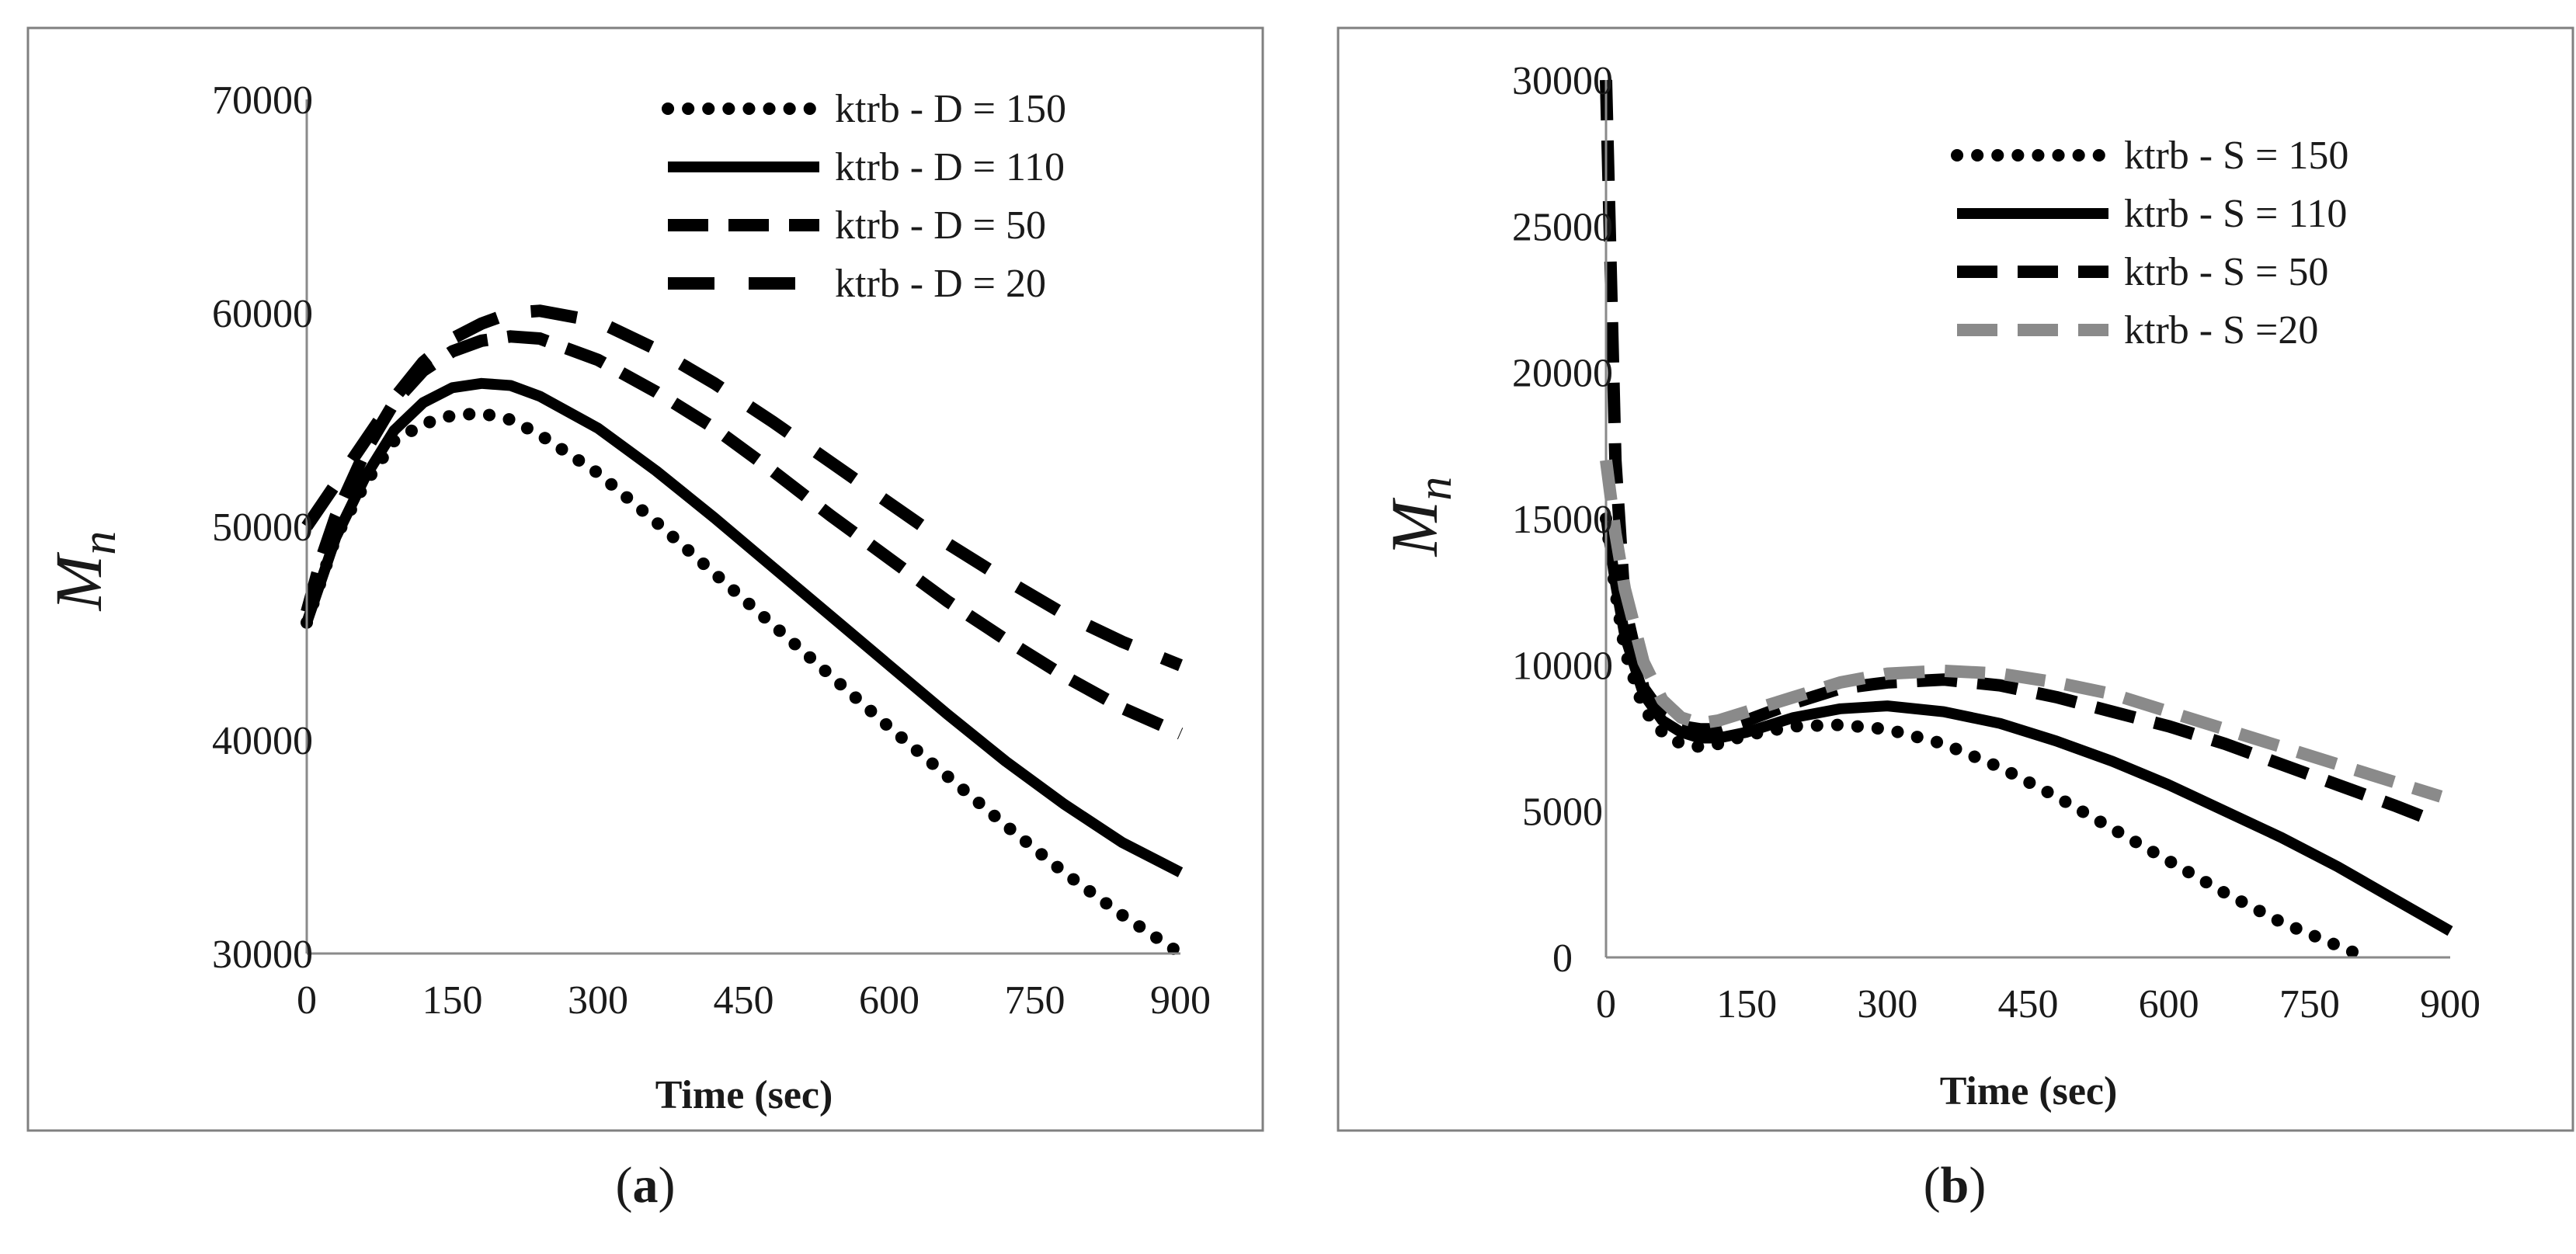 This screenshot has height=1254, width=2576. I want to click on panel-b-legend-label-4: ktrb - S =20, so click(2221, 330).